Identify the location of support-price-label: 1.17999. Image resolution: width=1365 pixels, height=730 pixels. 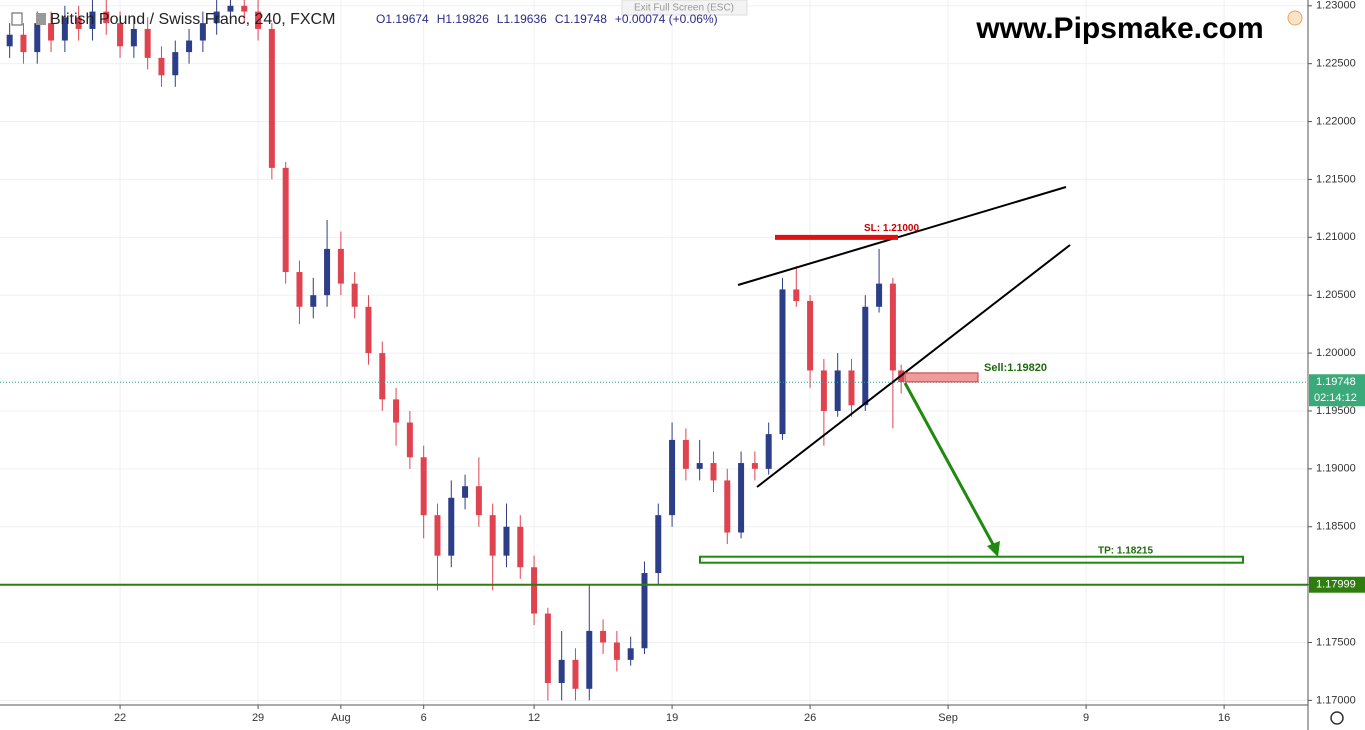
(1336, 585).